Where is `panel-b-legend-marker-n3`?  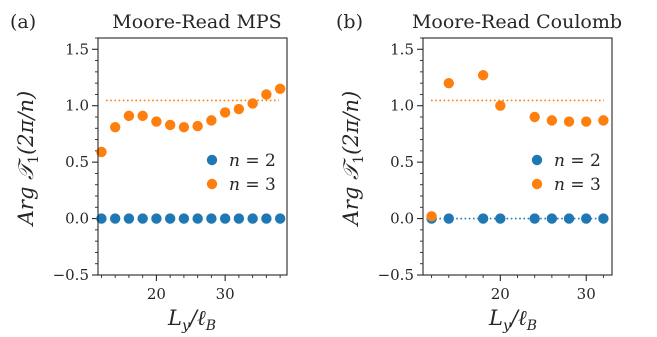
panel-b-legend-marker-n3 is located at coordinates (537, 184).